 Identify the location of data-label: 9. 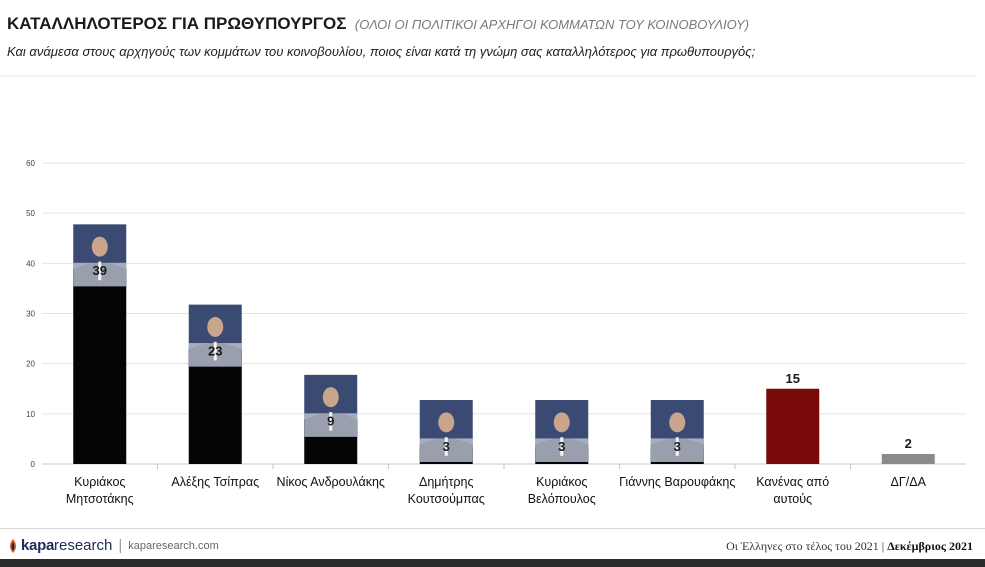
(330, 421).